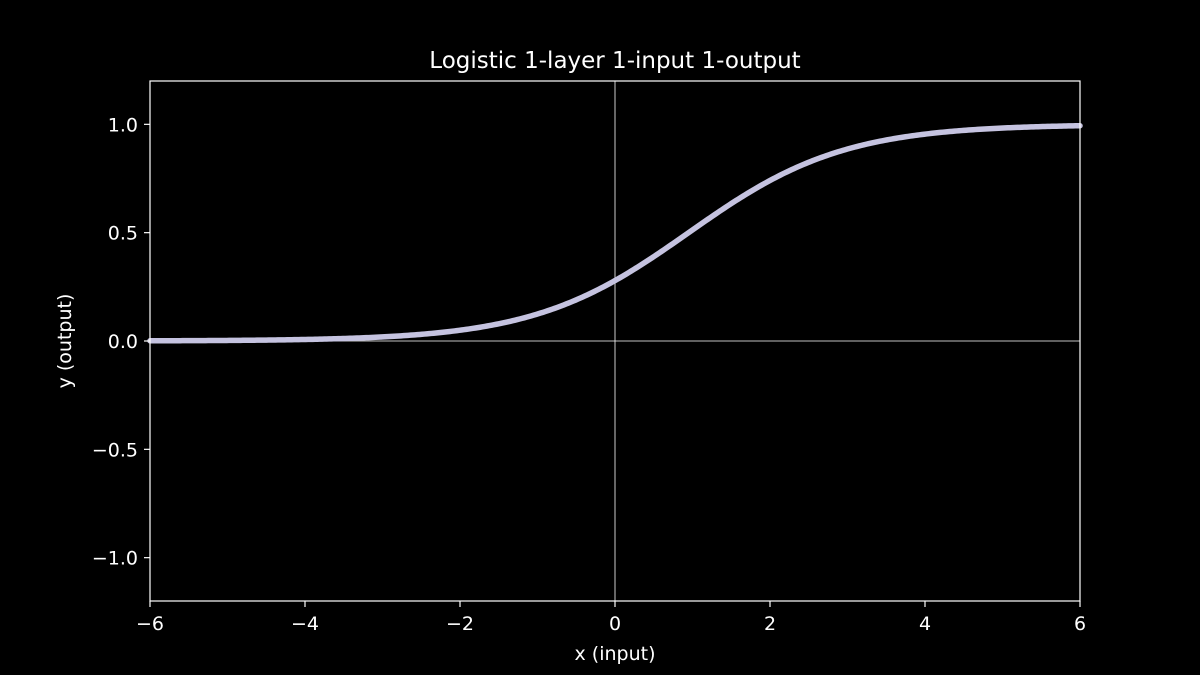 This screenshot has width=1200, height=675. Describe the element at coordinates (305, 624) in the screenshot. I see `x-tick-label: −4` at that location.